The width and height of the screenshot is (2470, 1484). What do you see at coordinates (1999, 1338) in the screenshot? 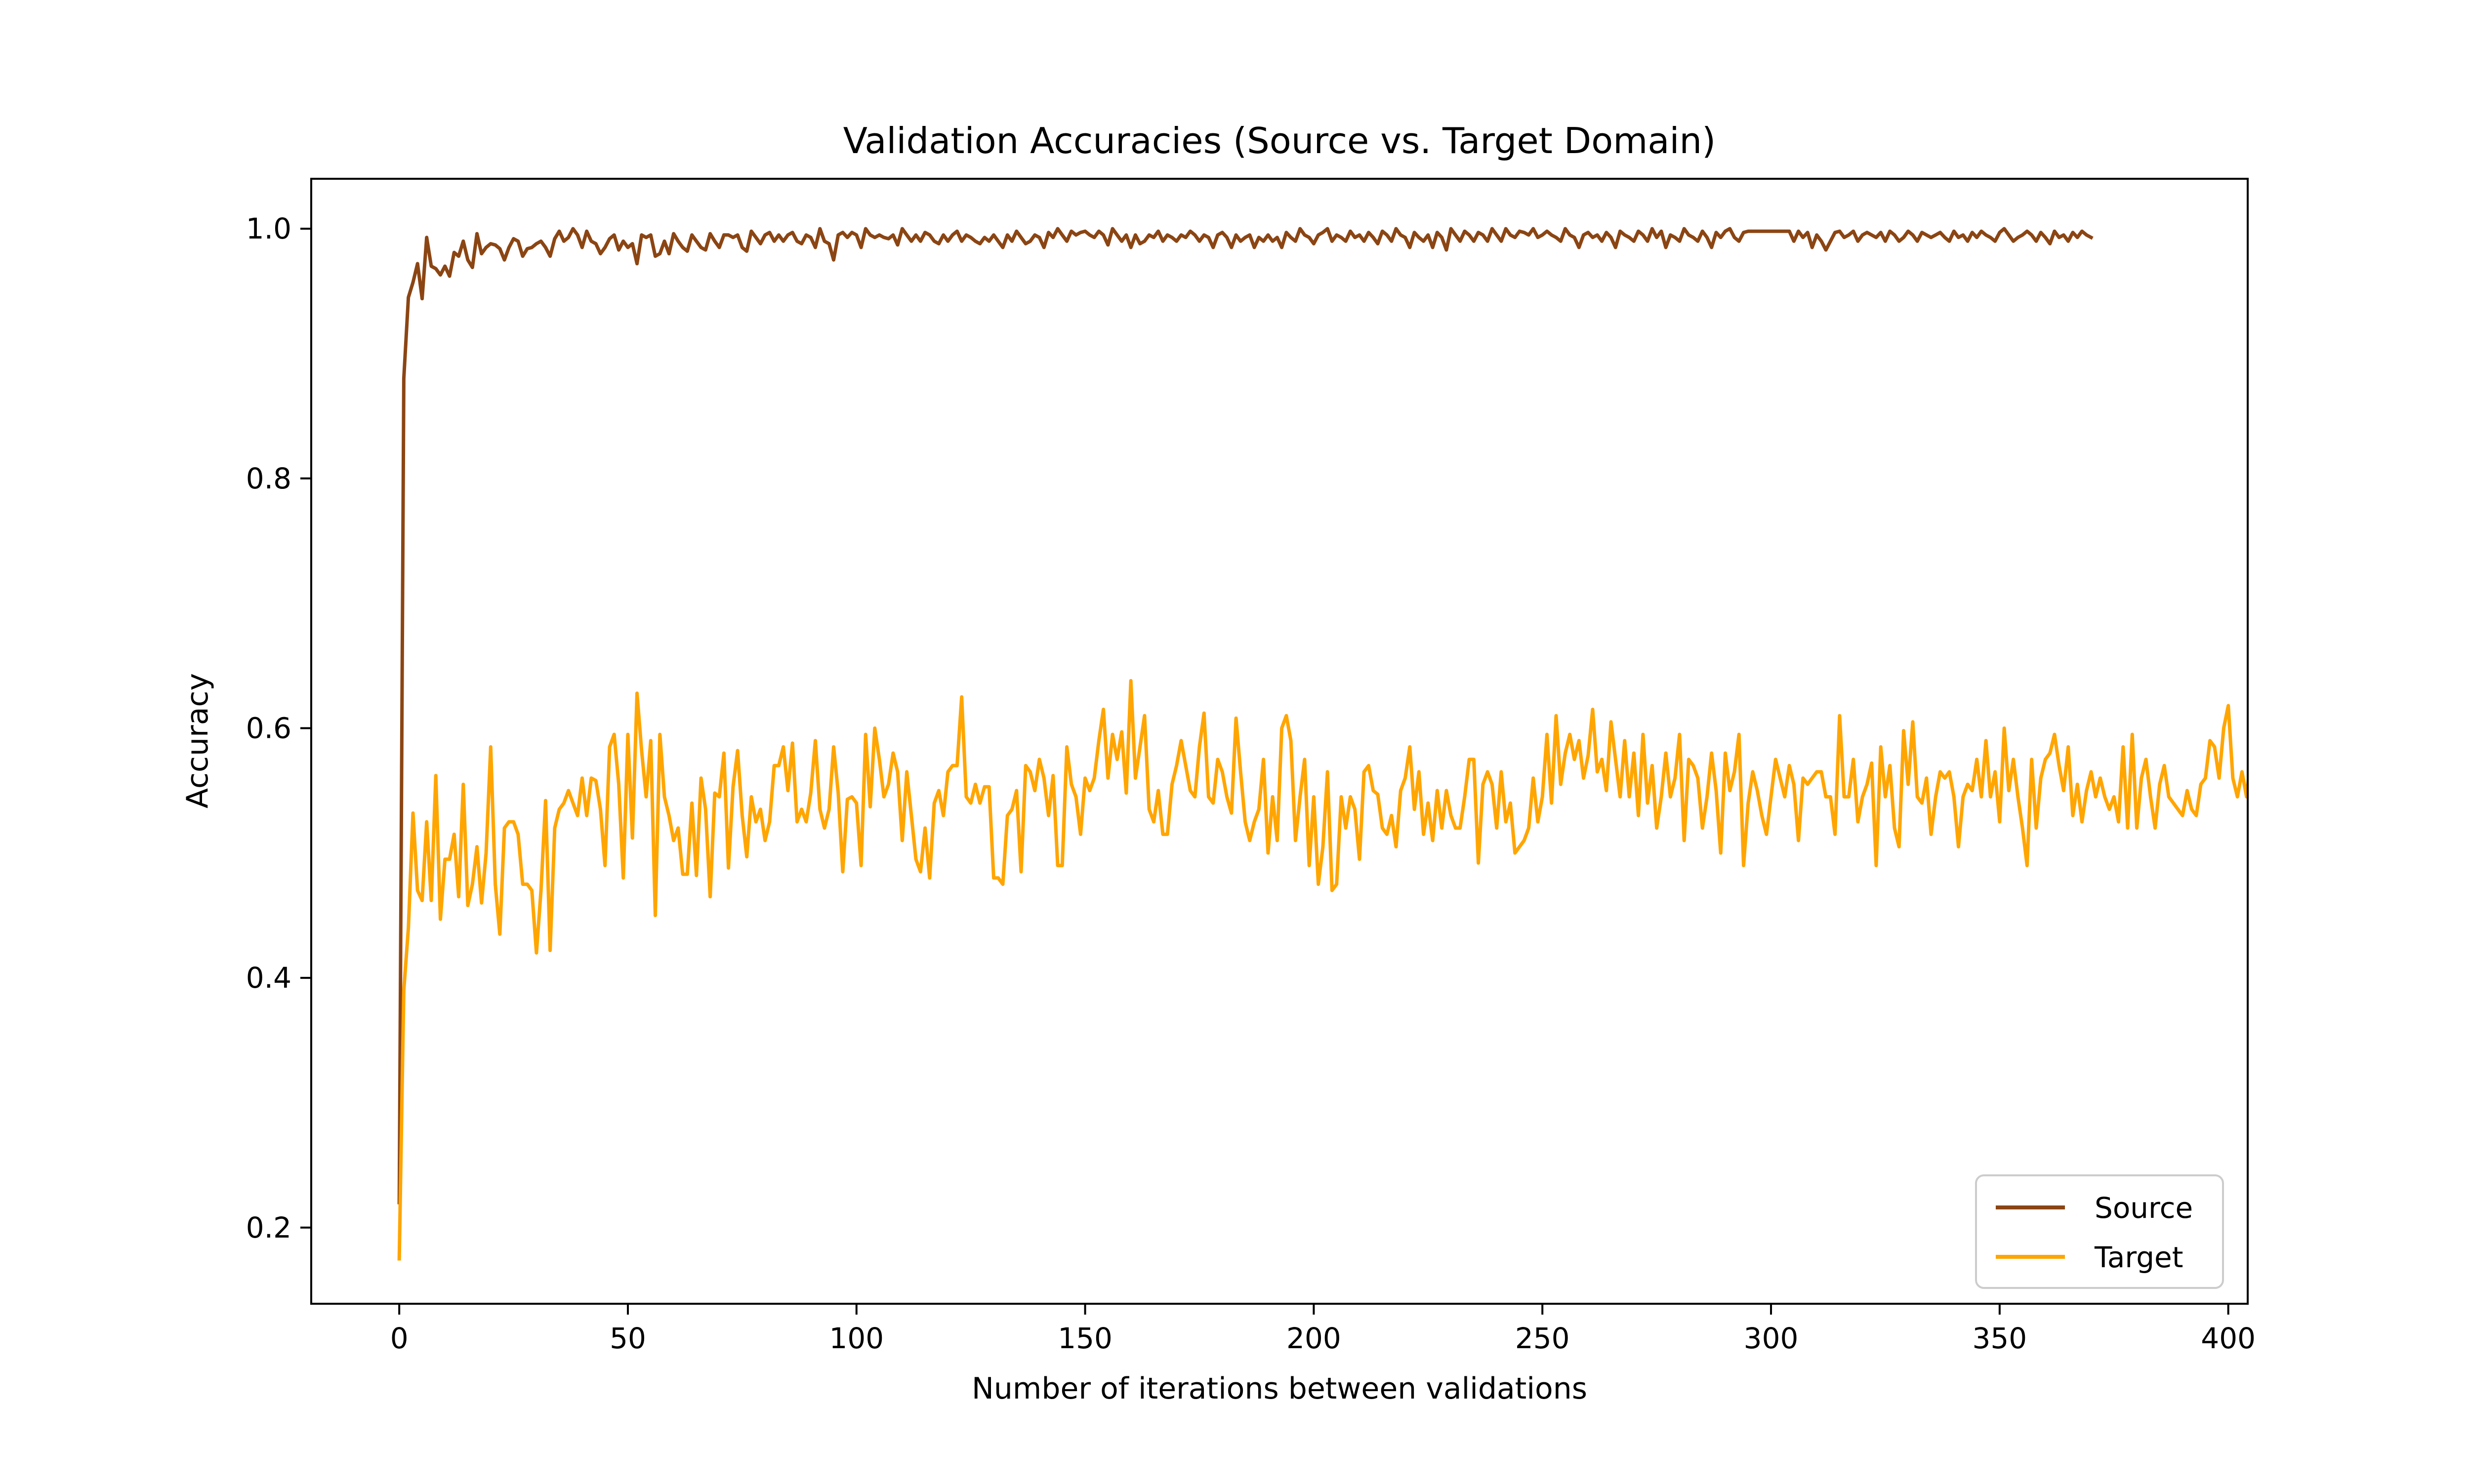
I see `x-tick-label: 350` at bounding box center [1999, 1338].